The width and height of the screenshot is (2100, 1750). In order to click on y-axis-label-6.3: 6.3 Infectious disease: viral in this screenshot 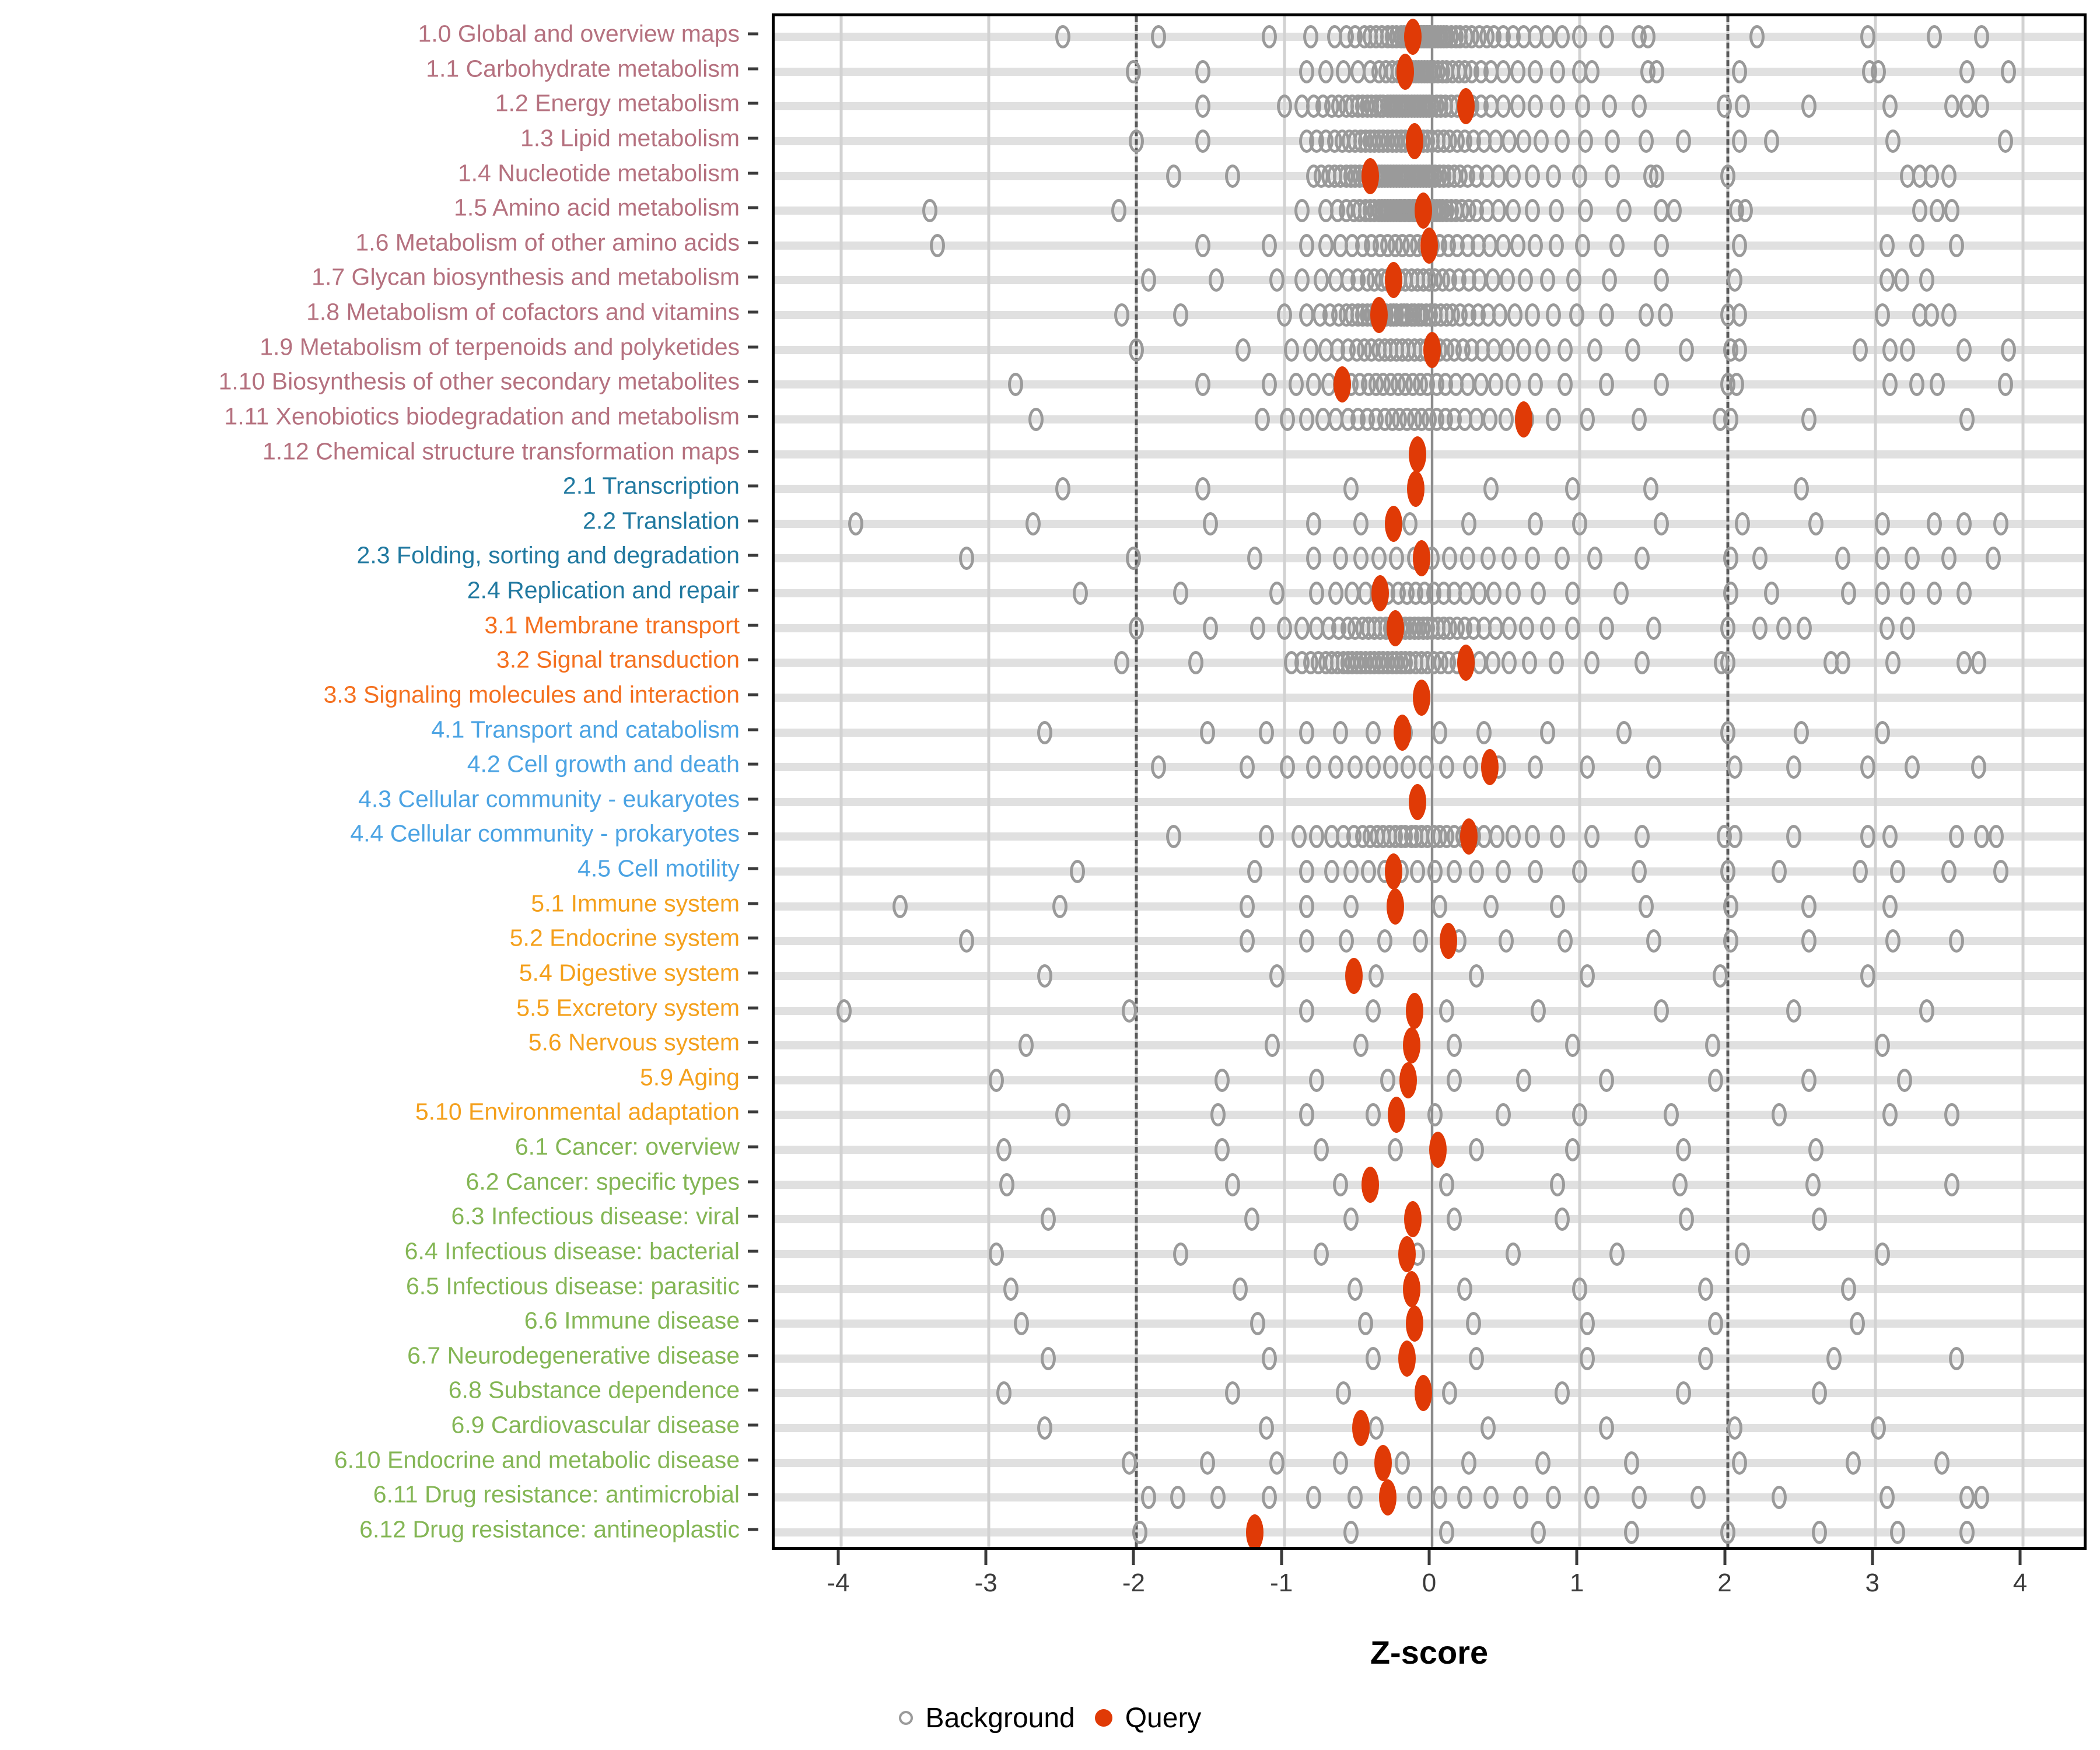, I will do `click(595, 1216)`.